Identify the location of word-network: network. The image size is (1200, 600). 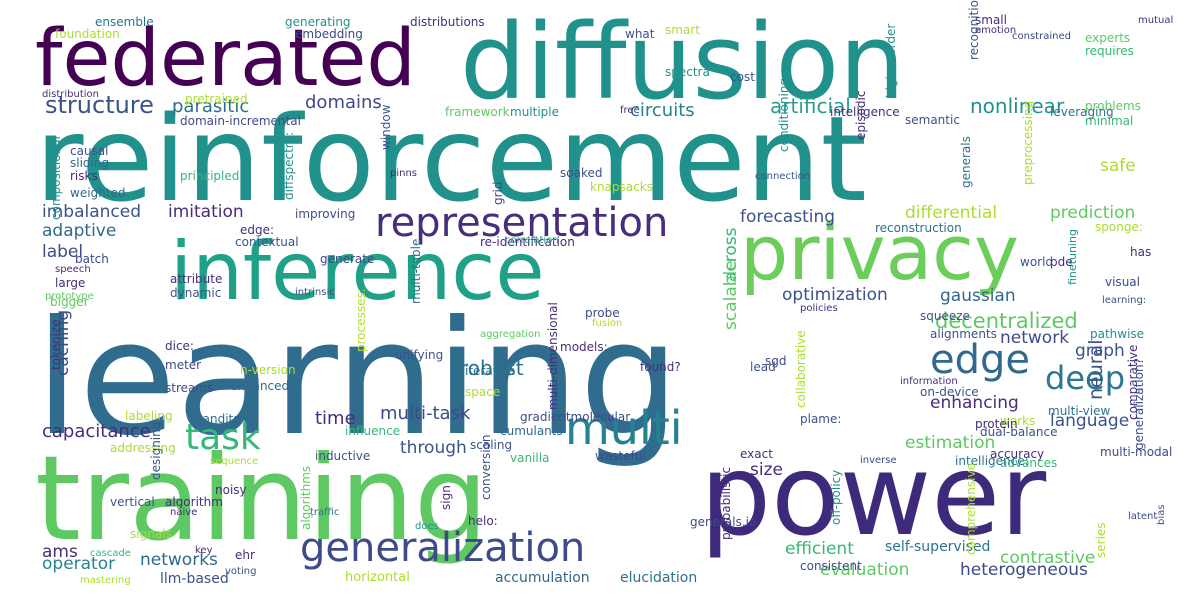
(1035, 338).